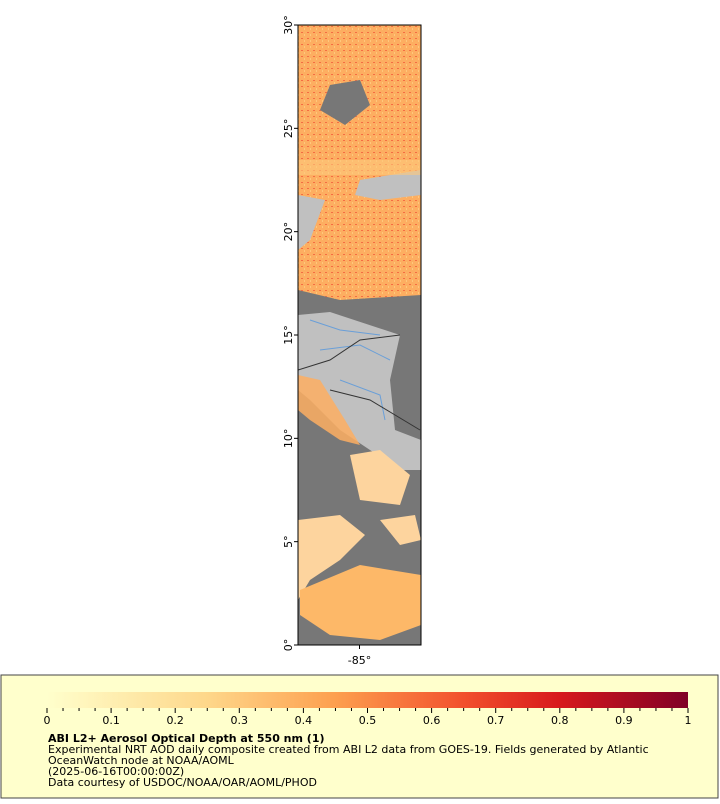 Image resolution: width=720 pixels, height=804 pixels. What do you see at coordinates (368, 720) in the screenshot?
I see `colorbar-tick-label: 0.5` at bounding box center [368, 720].